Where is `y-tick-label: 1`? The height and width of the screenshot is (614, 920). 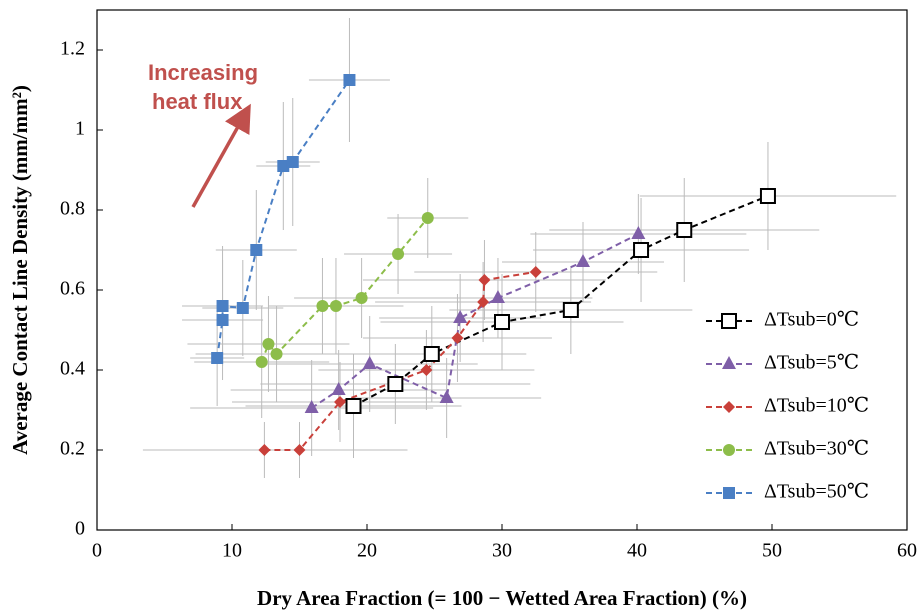
y-tick-label: 1 is located at coordinates (80, 129).